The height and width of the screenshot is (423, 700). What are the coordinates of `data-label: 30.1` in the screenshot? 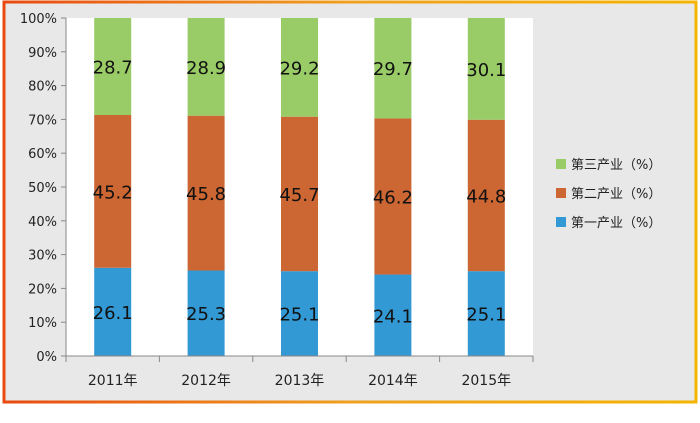 It's located at (486, 70).